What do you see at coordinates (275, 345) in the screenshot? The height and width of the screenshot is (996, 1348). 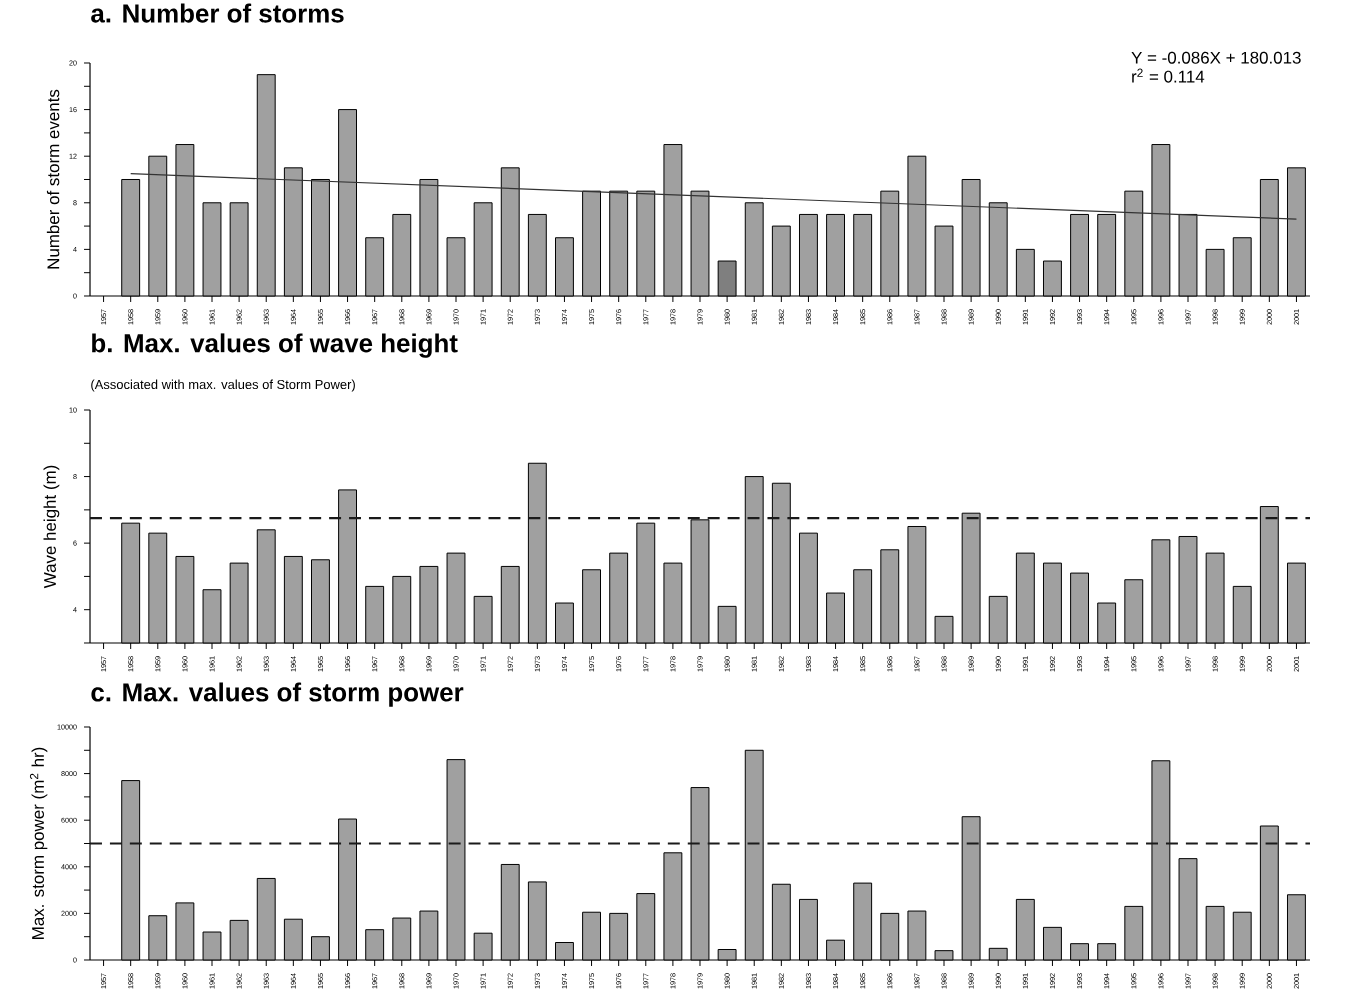 I see `chart-title: b. Max. values of wave height` at bounding box center [275, 345].